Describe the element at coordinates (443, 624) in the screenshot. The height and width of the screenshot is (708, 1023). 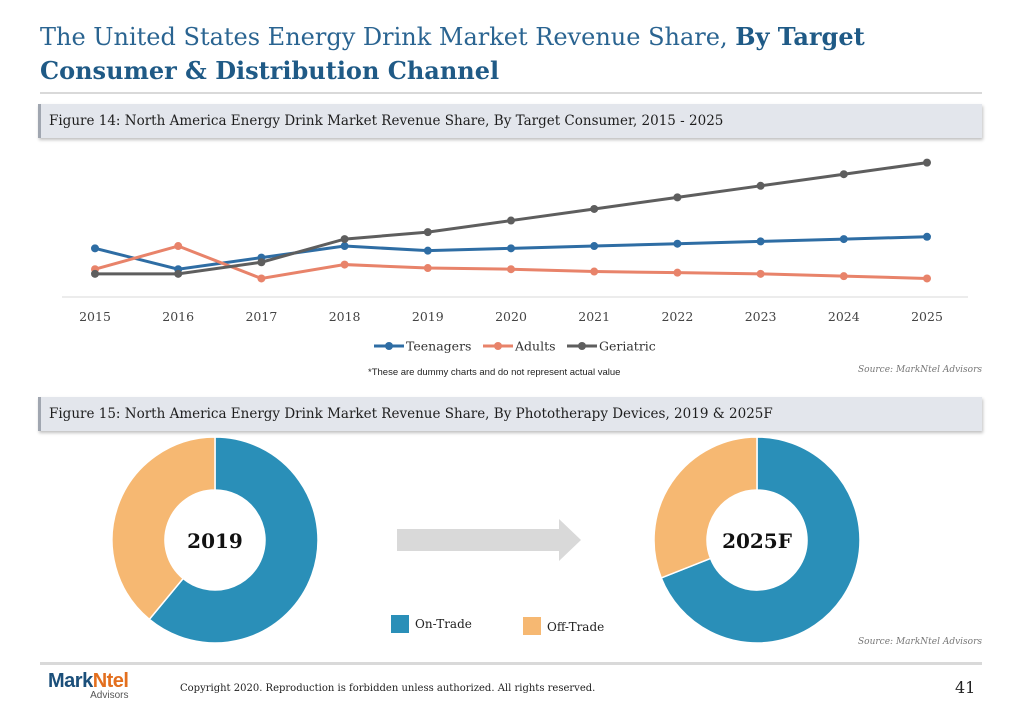
I see `legend-label-on-trade: On-Trade` at that location.